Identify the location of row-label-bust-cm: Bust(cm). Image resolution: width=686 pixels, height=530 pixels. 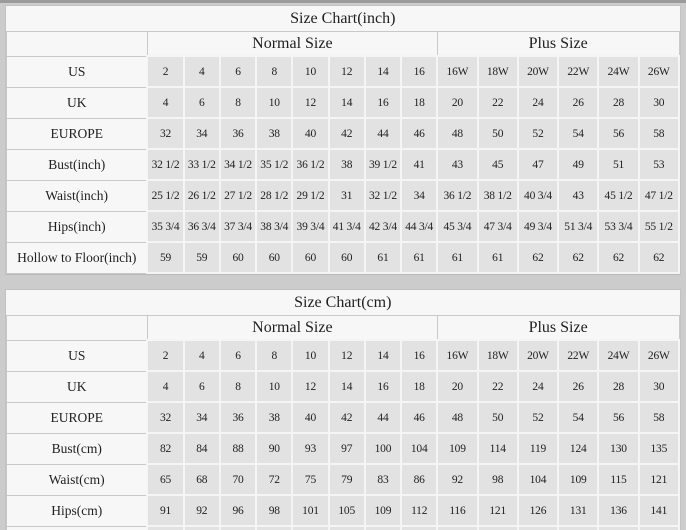
(77, 448).